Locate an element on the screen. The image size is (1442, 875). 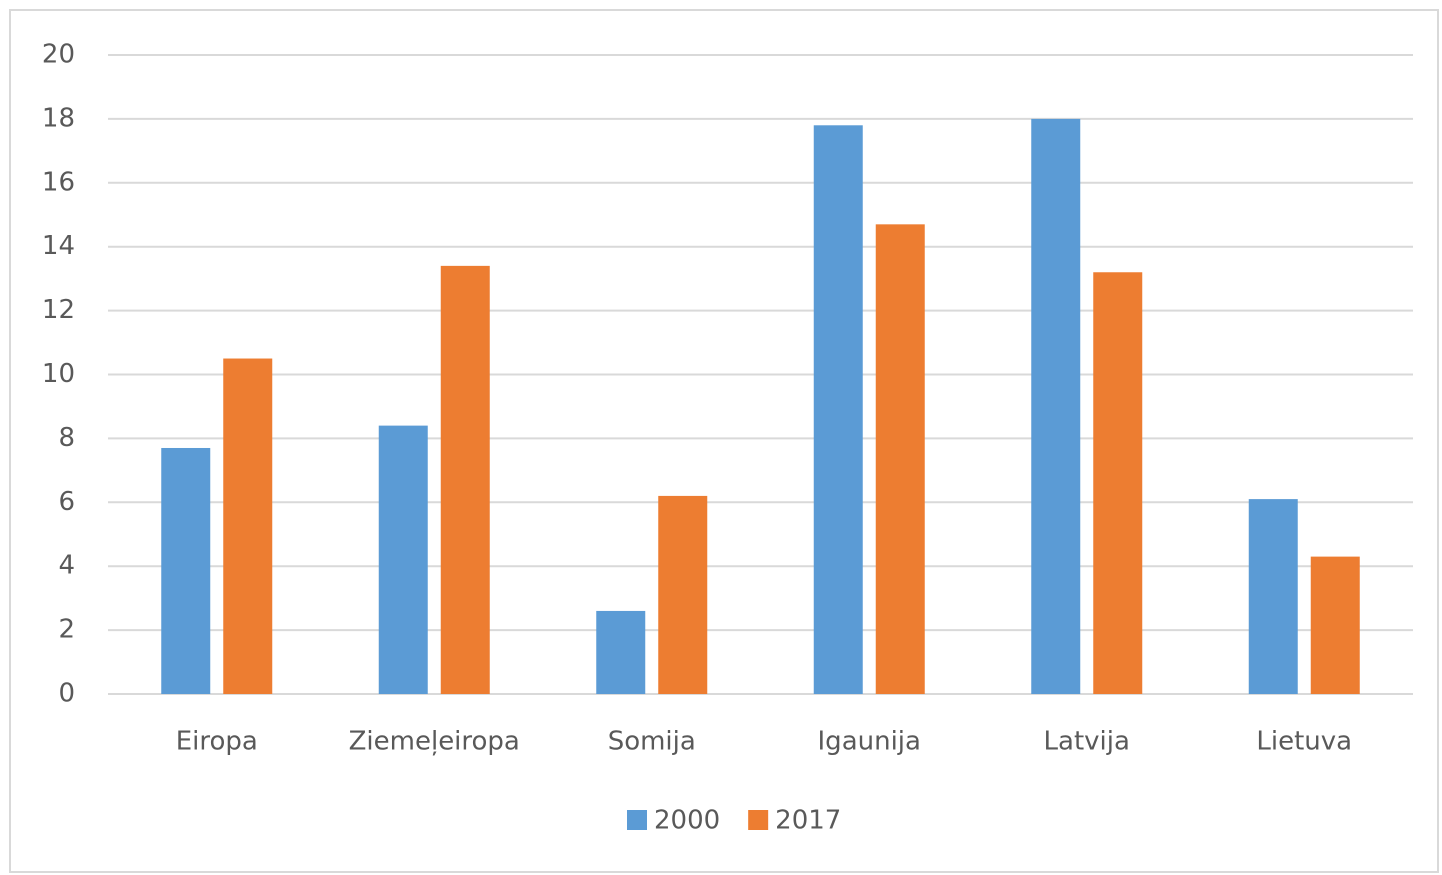
x-tick-label: Lietuva is located at coordinates (1304, 742).